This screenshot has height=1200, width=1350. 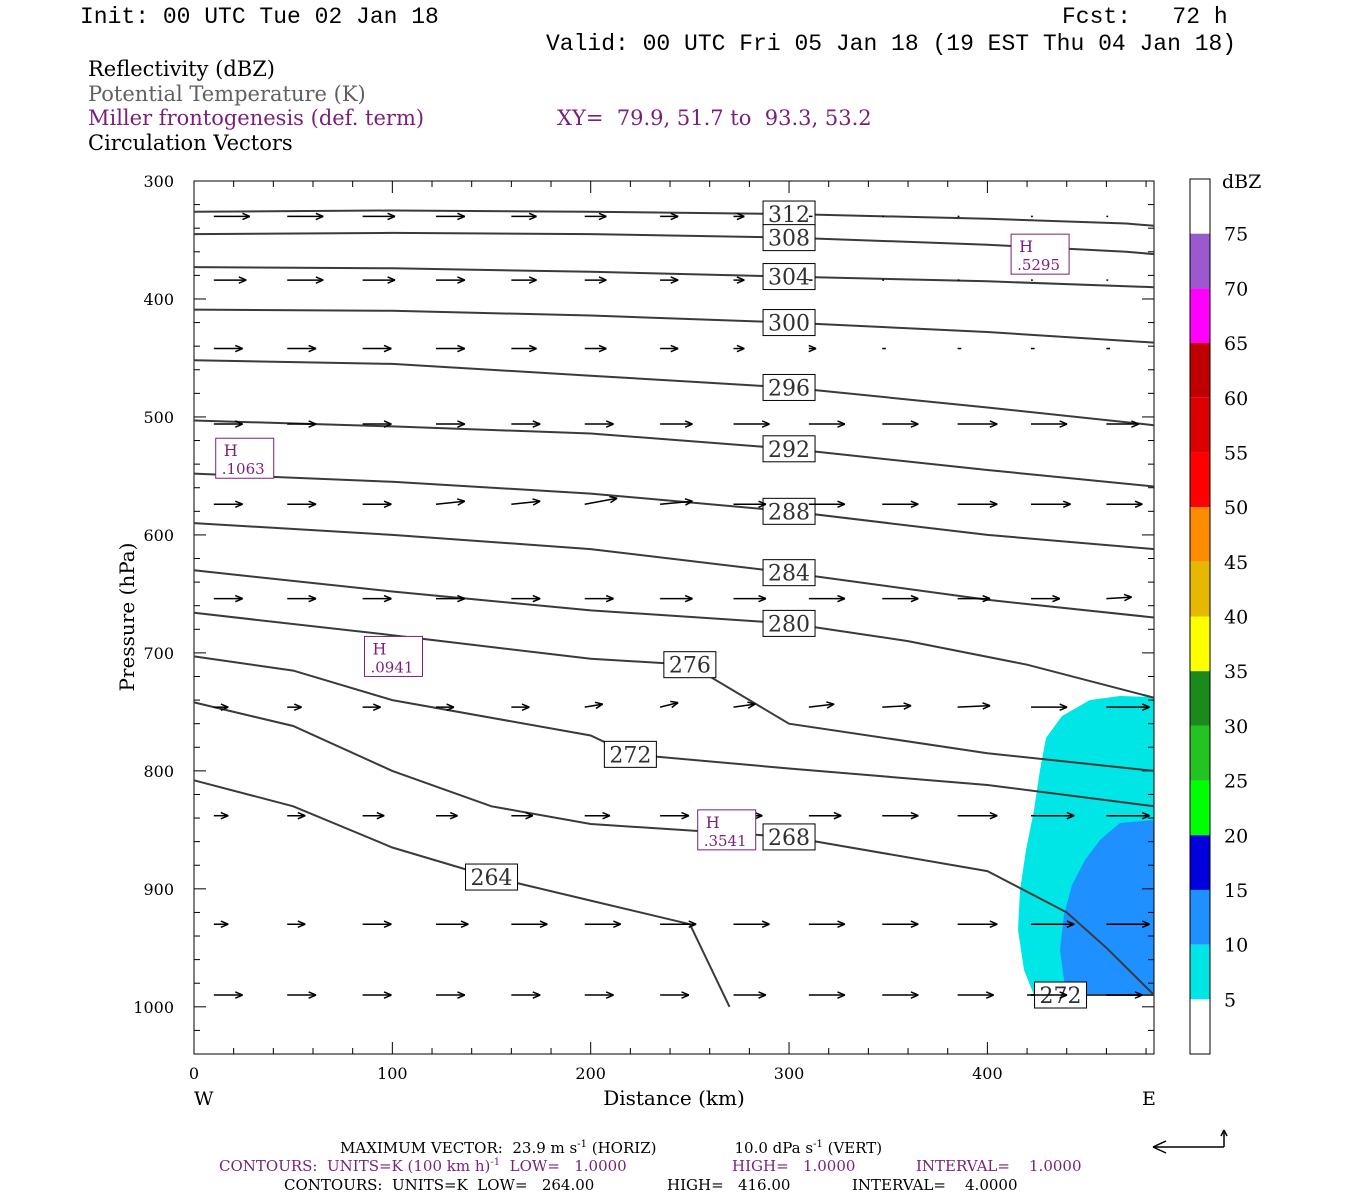 I want to click on x-tick-labels: 0 100 200 300 400, so click(x=596, y=1073).